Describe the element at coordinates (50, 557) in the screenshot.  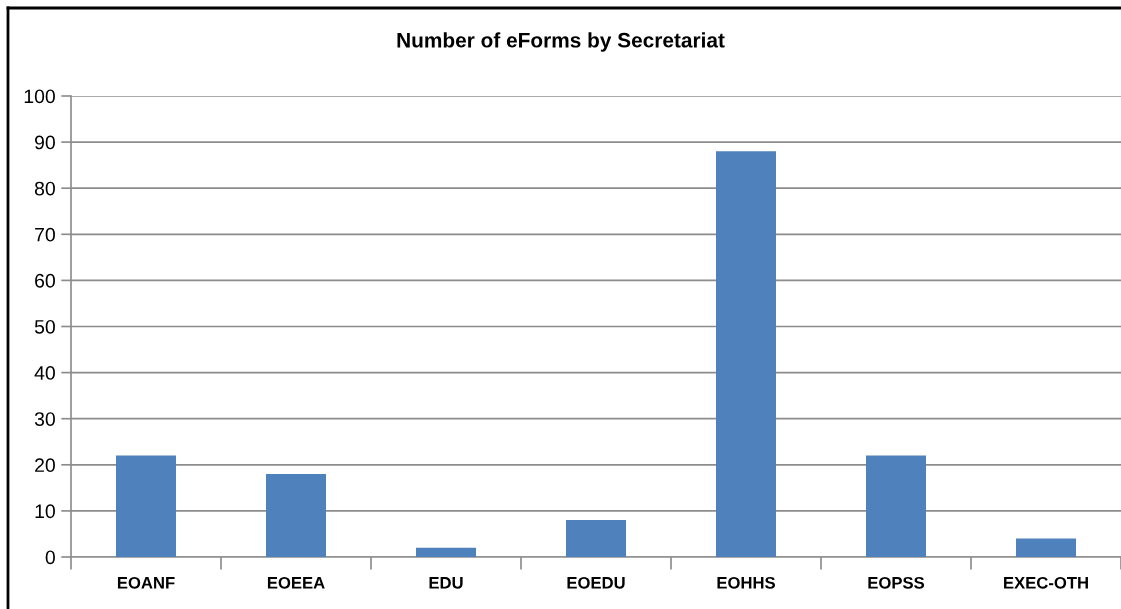
I see `y-tick-label: 0` at that location.